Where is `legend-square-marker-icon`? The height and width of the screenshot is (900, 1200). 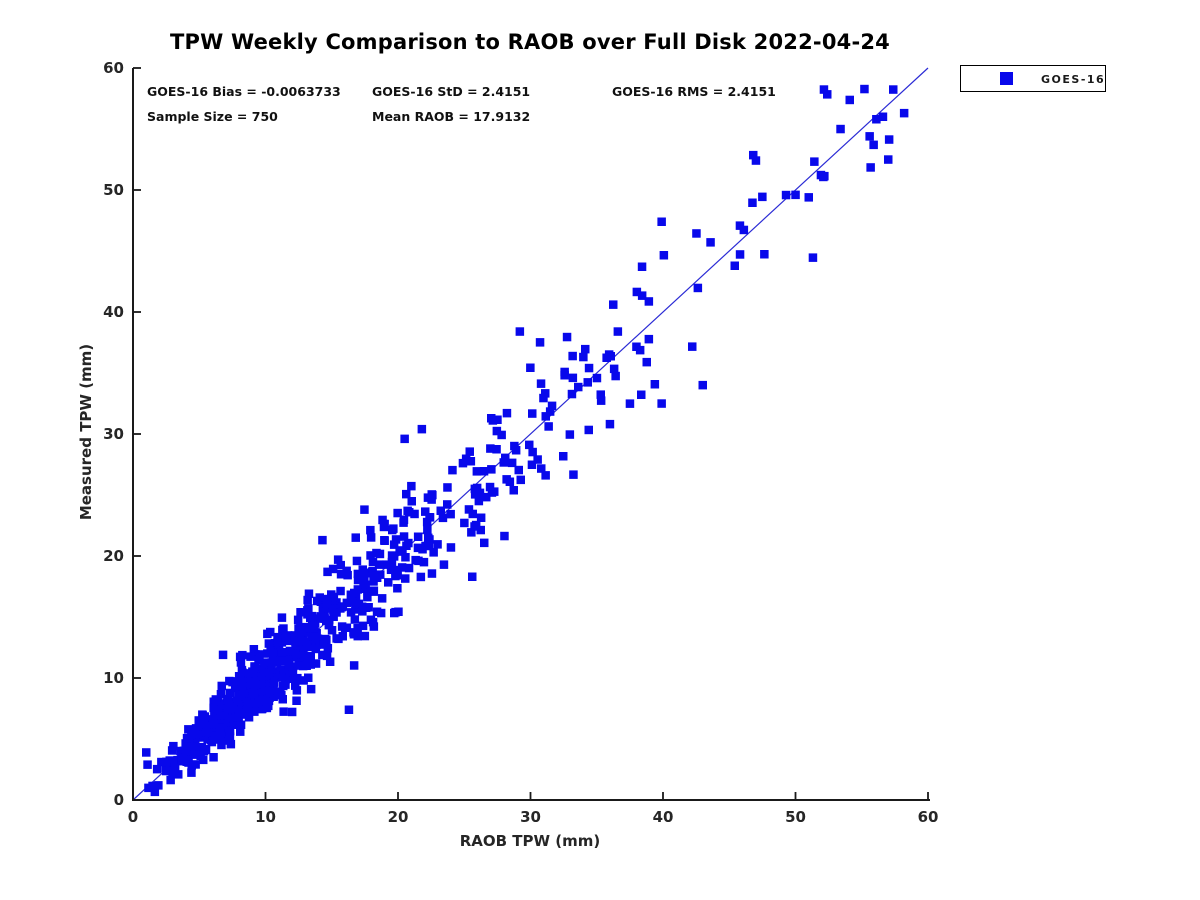
legend-square-marker-icon is located at coordinates (1006, 78).